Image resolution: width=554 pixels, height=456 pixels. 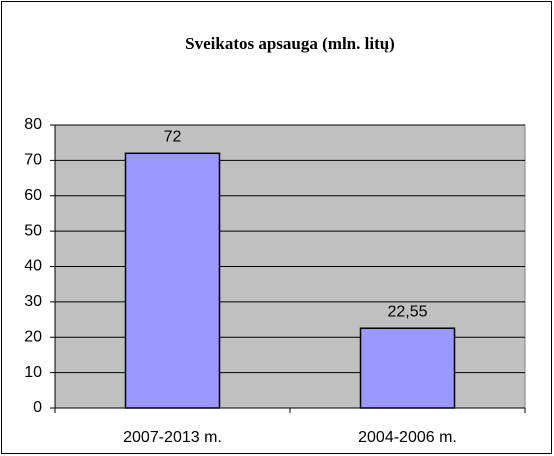 What do you see at coordinates (33, 230) in the screenshot?
I see `y-tick-label: 50` at bounding box center [33, 230].